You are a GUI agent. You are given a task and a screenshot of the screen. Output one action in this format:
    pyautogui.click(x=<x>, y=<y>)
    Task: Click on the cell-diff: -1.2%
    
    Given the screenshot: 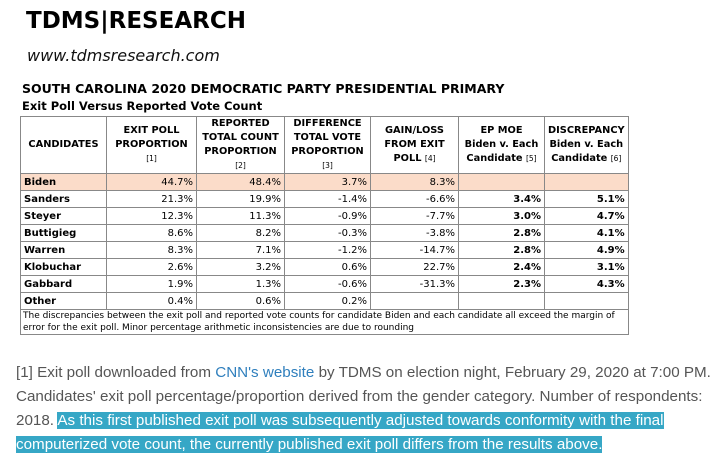 What is the action you would take?
    pyautogui.click(x=327, y=250)
    